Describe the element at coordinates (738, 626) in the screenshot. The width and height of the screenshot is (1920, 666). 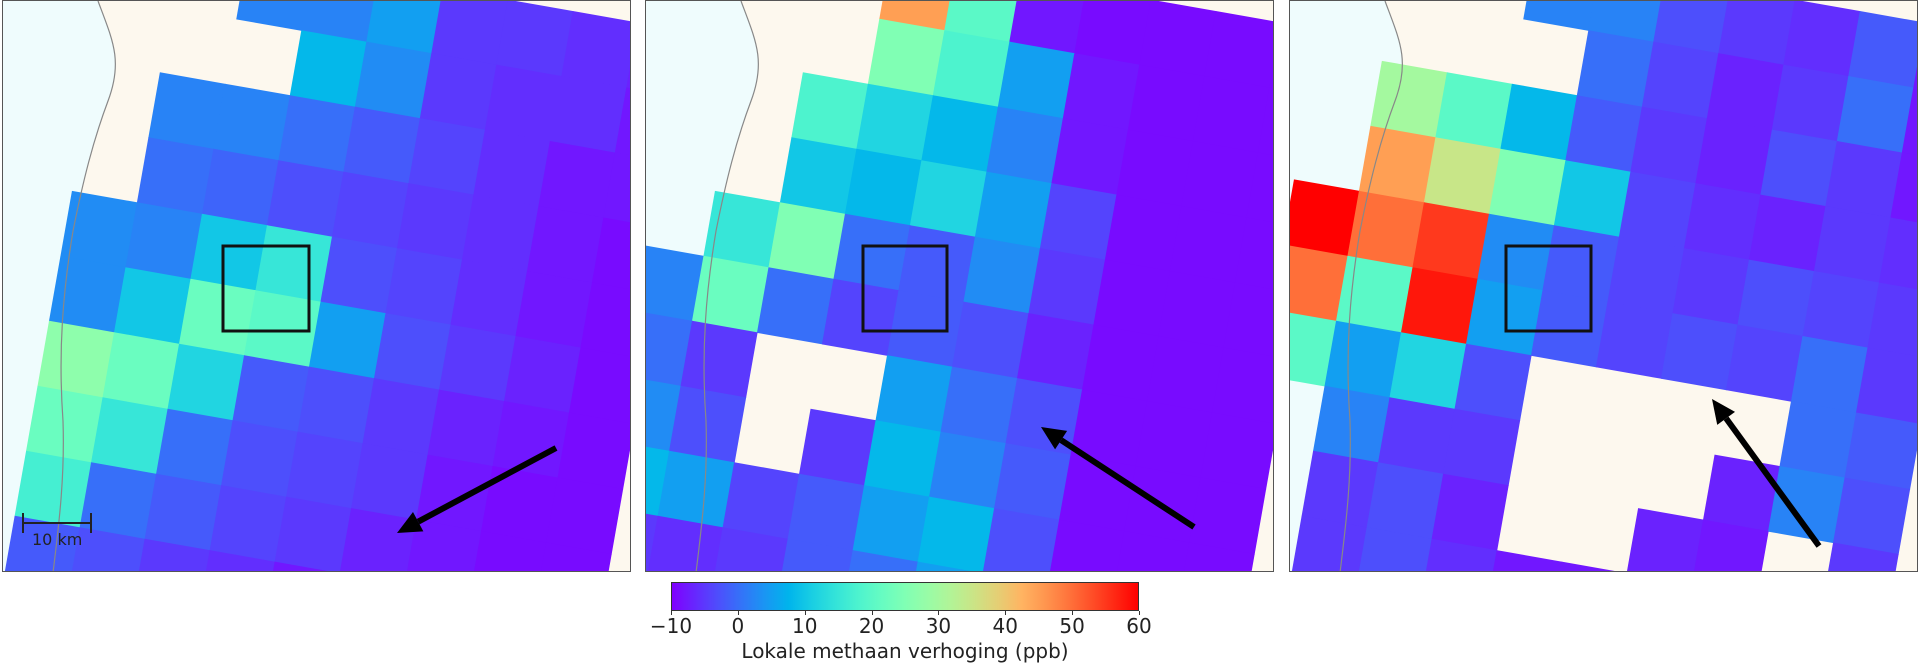
I see `colorbar-tick-label: 0` at that location.